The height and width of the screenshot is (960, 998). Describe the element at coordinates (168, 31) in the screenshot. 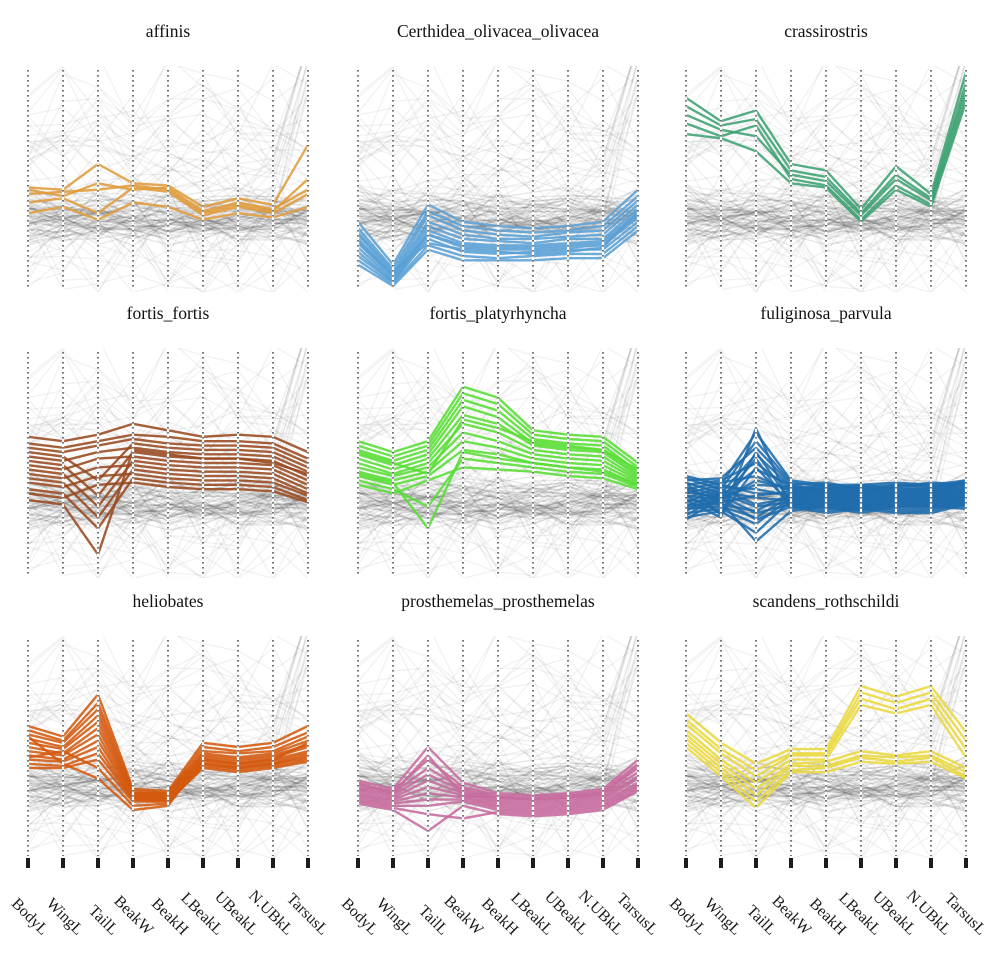

I see `subplot-title-affinis: affinis` at that location.